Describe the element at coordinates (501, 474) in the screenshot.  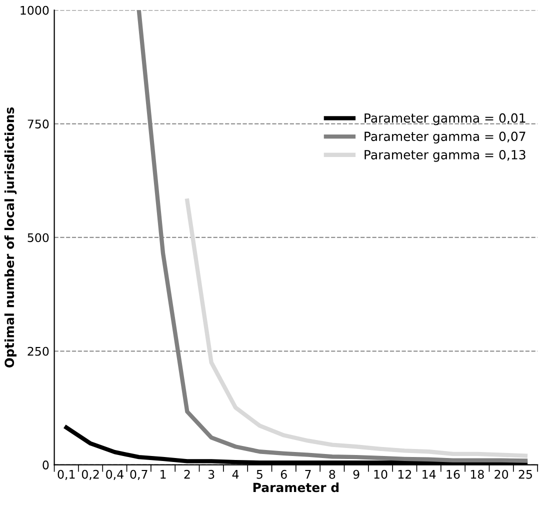
I see `x-tick-label: 20` at that location.